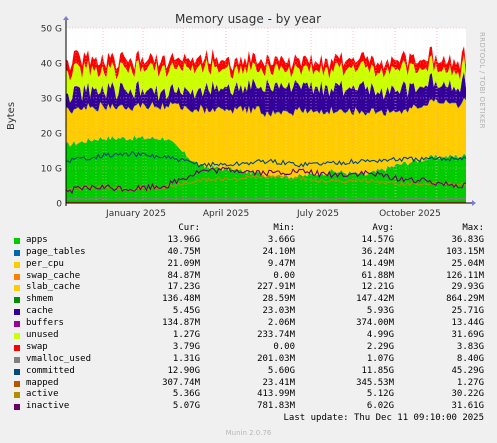  What do you see at coordinates (56, 251) in the screenshot?
I see `legend-name: page_tables` at bounding box center [56, 251].